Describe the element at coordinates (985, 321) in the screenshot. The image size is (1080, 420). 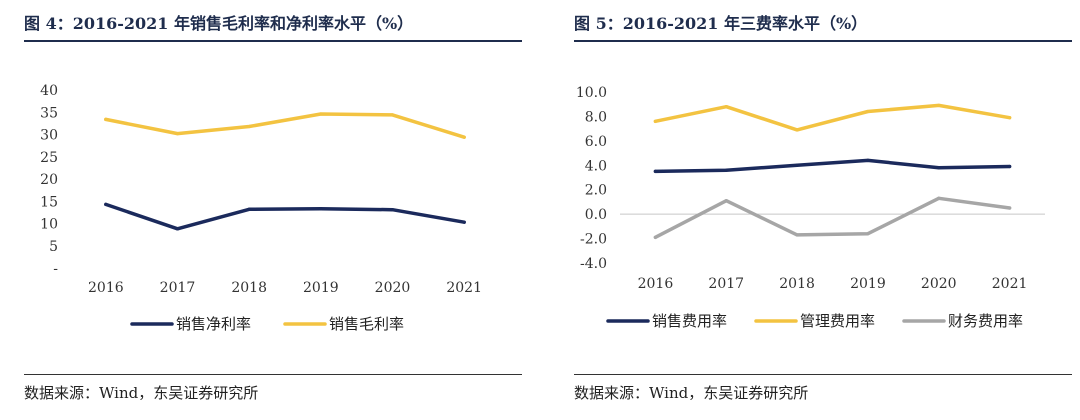
I see `fig5-legend-label-3: 财务费用率` at that location.